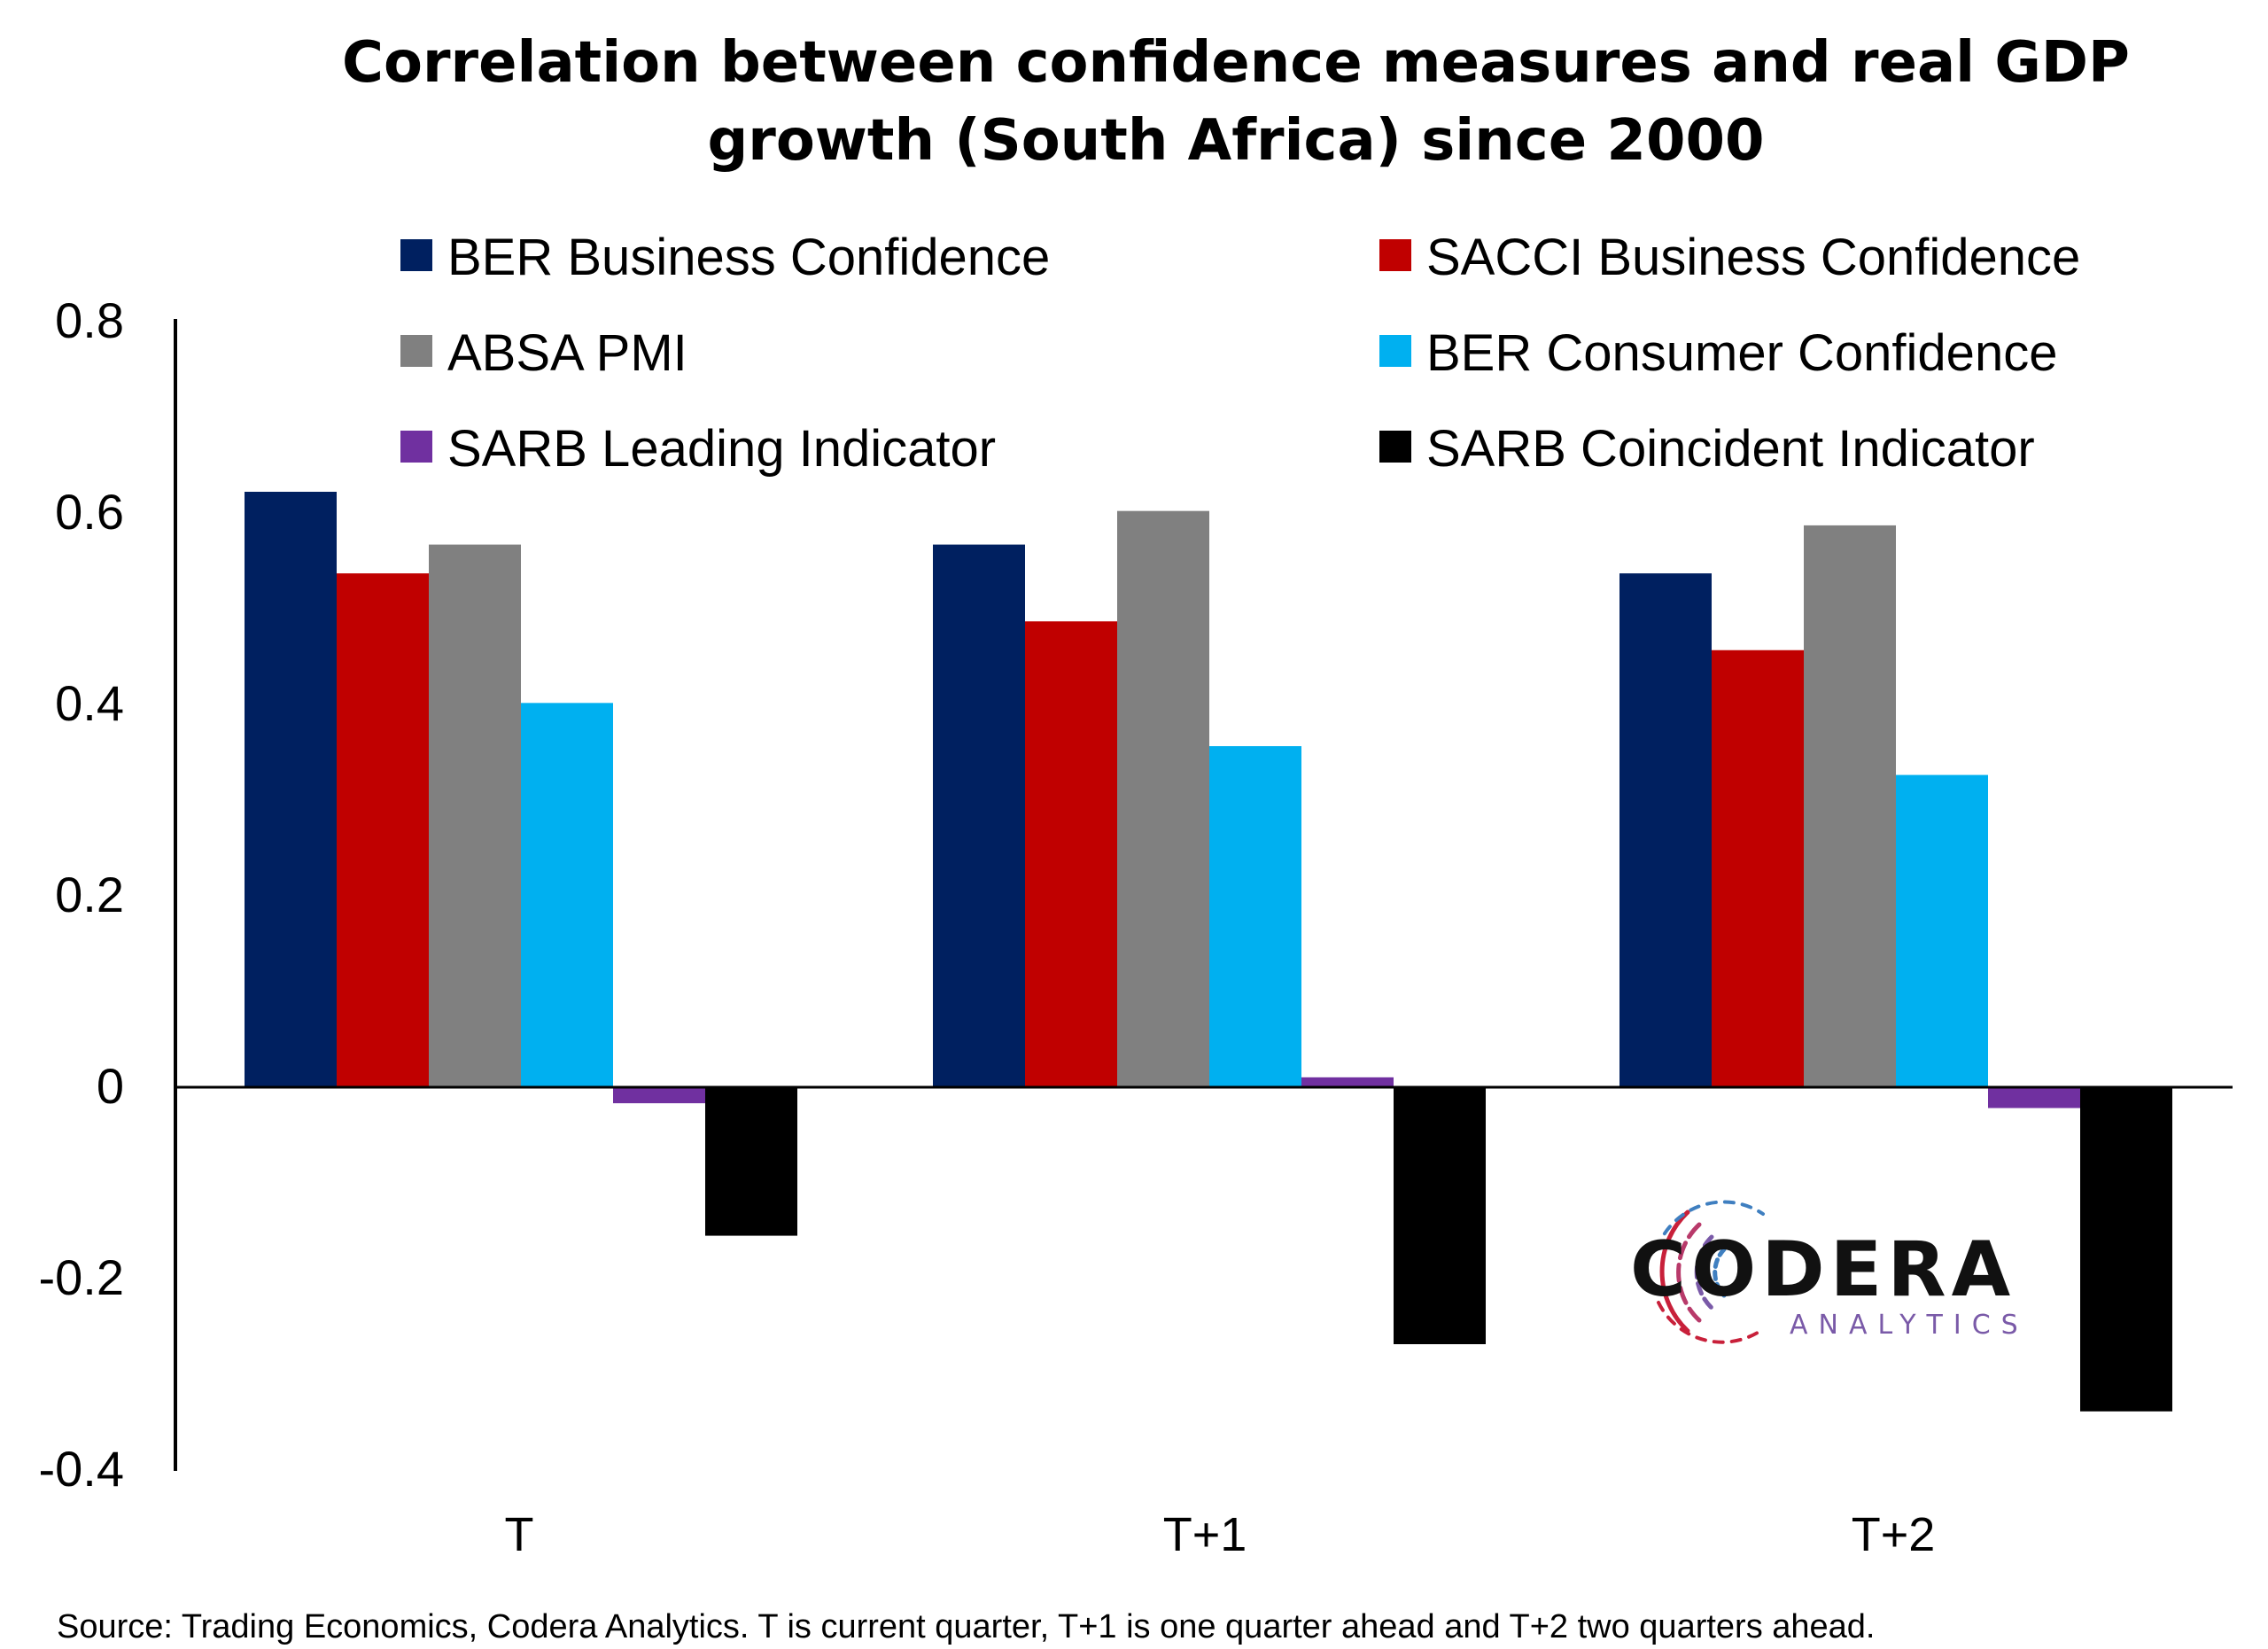 The height and width of the screenshot is (1649, 2268). I want to click on bar-sarb-leading-indicator-t, so click(659, 1095).